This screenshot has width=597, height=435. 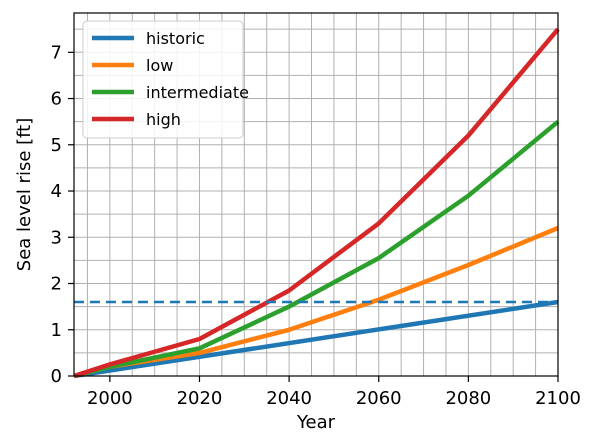 I want to click on y-tick-label: 3, so click(x=56, y=237).